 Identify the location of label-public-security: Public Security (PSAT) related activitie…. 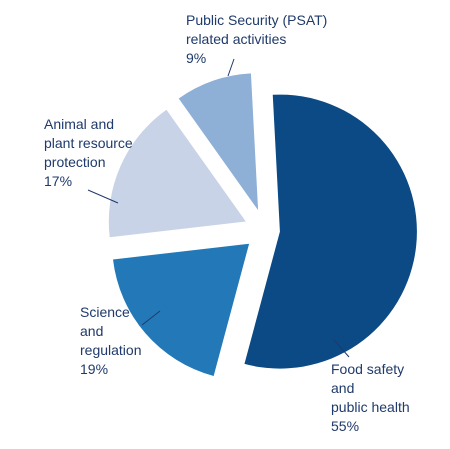
(258, 39).